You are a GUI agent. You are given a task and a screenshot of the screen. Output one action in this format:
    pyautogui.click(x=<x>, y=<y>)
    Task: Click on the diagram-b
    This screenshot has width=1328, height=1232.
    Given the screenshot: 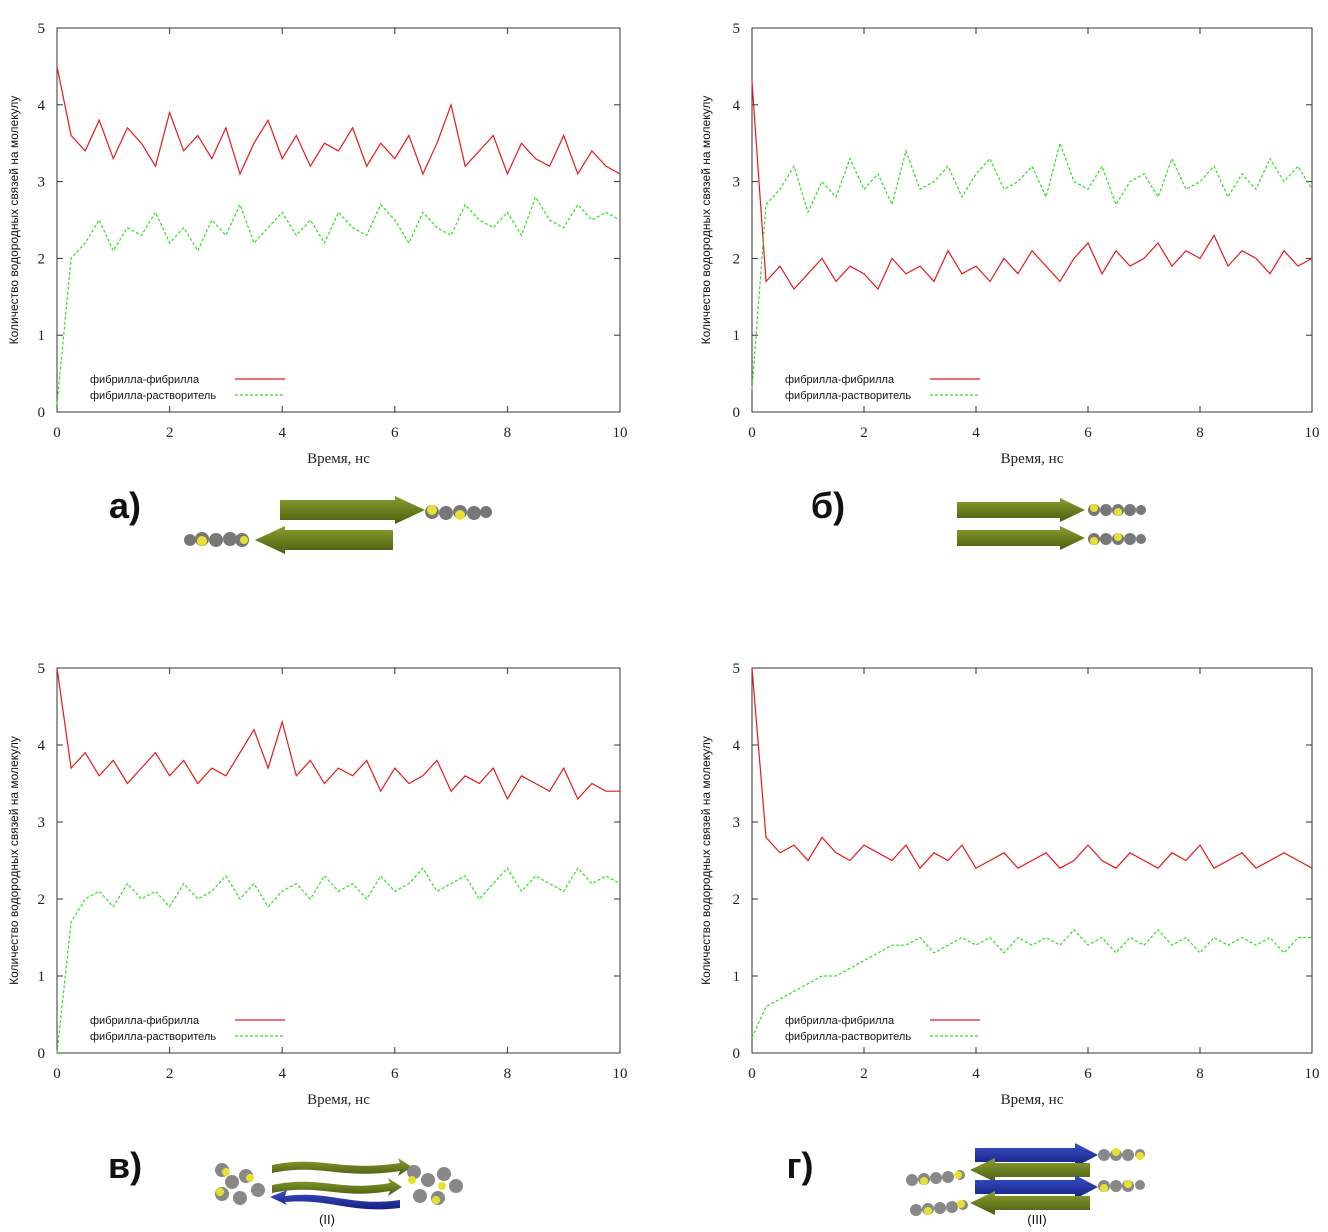 What is the action you would take?
    pyautogui.click(x=1051, y=524)
    